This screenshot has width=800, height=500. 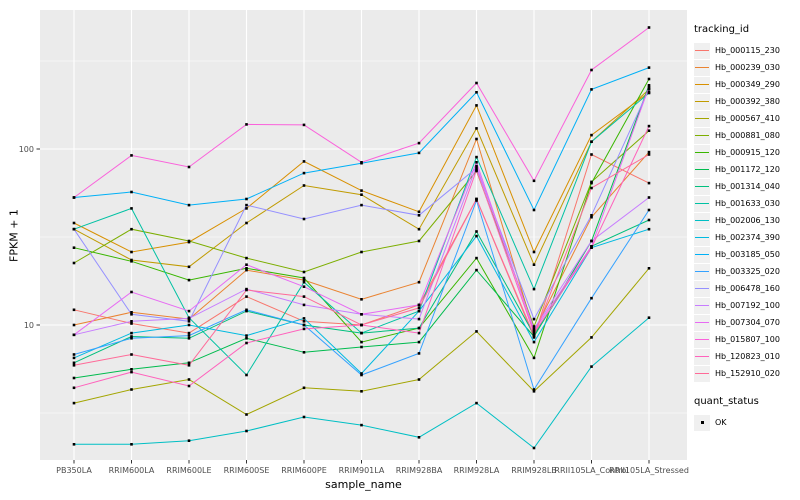 What do you see at coordinates (722, 29) in the screenshot?
I see `legend-title-tracking-id: tracking_id` at bounding box center [722, 29].